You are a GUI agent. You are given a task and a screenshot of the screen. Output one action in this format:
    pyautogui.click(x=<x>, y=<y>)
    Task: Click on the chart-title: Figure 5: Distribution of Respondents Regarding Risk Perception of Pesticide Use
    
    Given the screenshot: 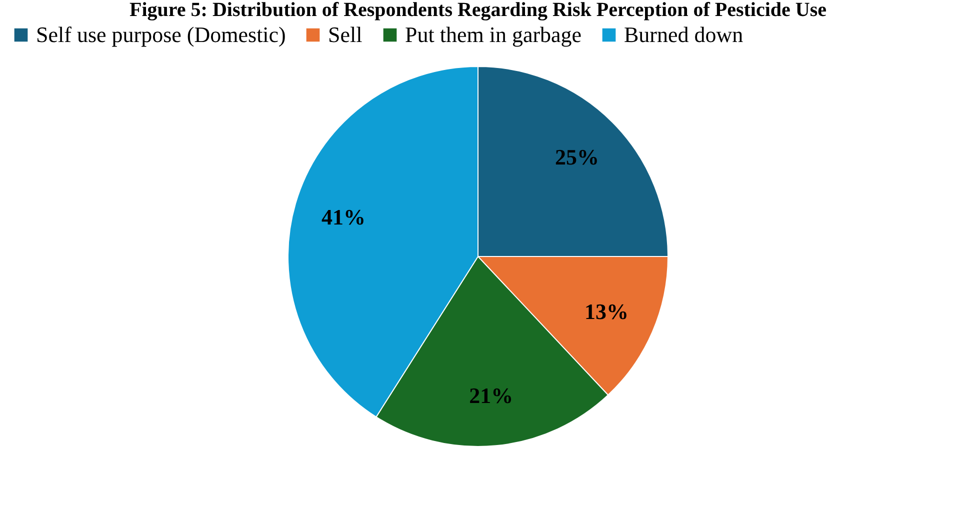 What is the action you would take?
    pyautogui.click(x=478, y=10)
    